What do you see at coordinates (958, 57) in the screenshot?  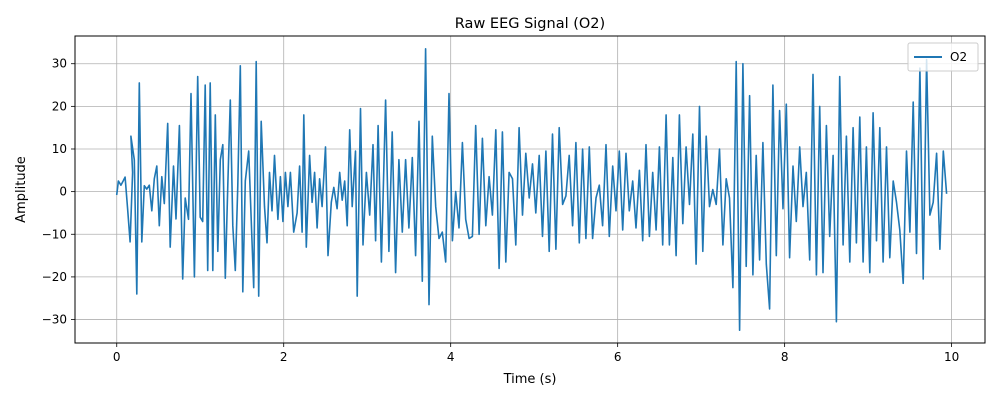 I see `legend-label-o2: O2` at bounding box center [958, 57].